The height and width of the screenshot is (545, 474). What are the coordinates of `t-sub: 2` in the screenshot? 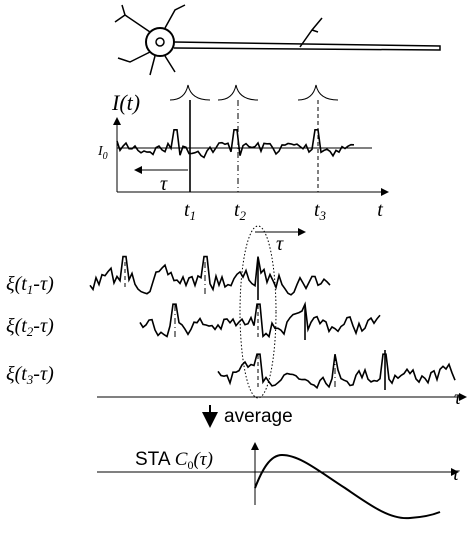 It's located at (243, 215).